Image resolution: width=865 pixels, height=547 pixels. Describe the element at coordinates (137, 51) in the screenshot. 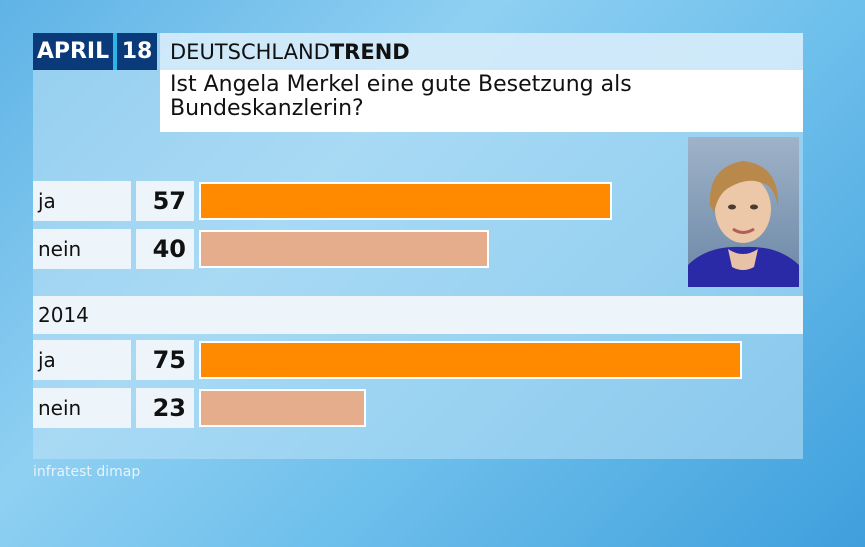

I see `year-badge: 18` at that location.